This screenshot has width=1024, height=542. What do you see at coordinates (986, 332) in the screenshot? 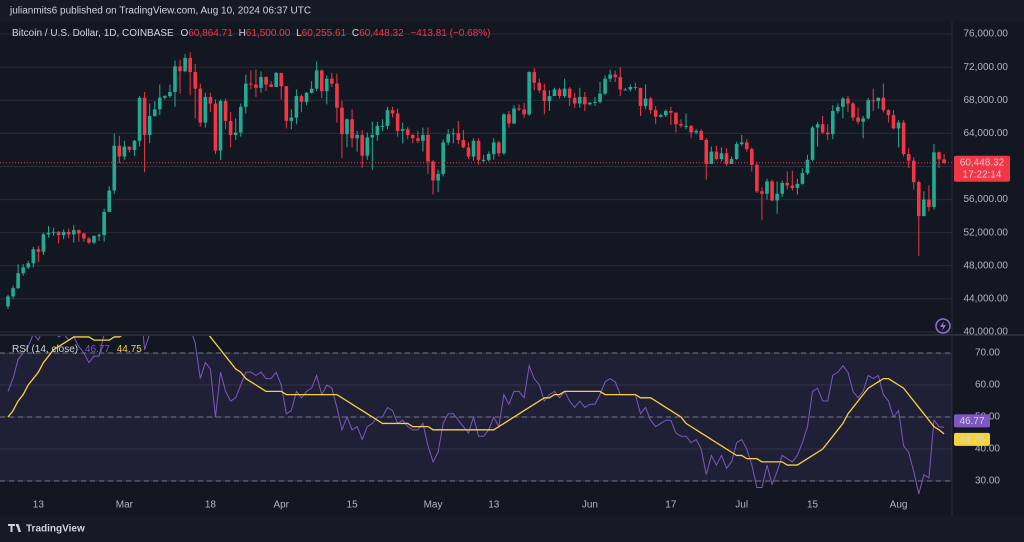
I see `y-tick-label: 40,000.00` at bounding box center [986, 332].